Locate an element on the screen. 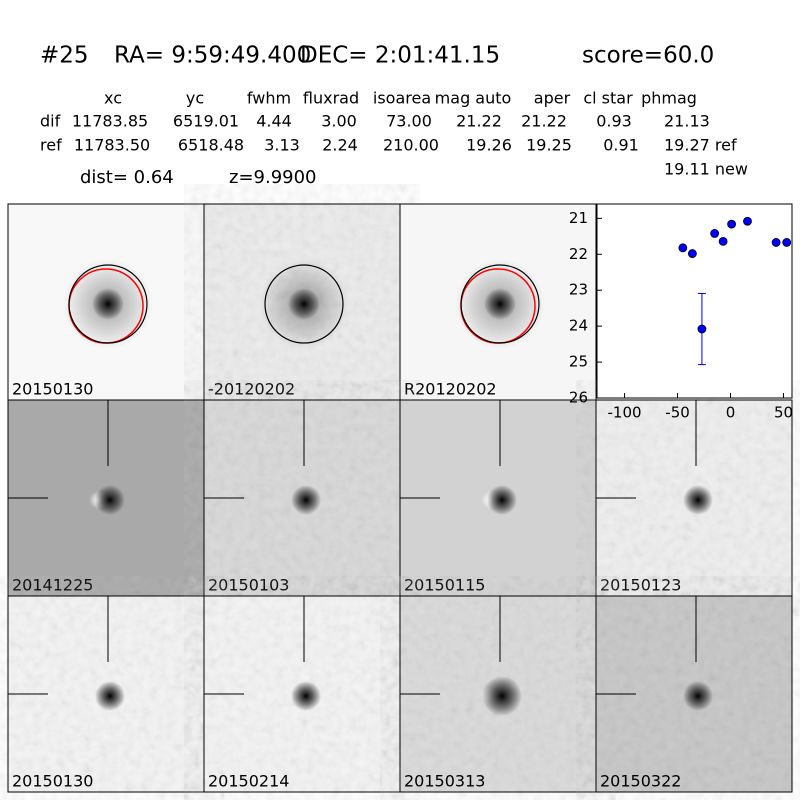 The height and width of the screenshot is (800, 800). dist: dist= 0.64 is located at coordinates (127, 177).